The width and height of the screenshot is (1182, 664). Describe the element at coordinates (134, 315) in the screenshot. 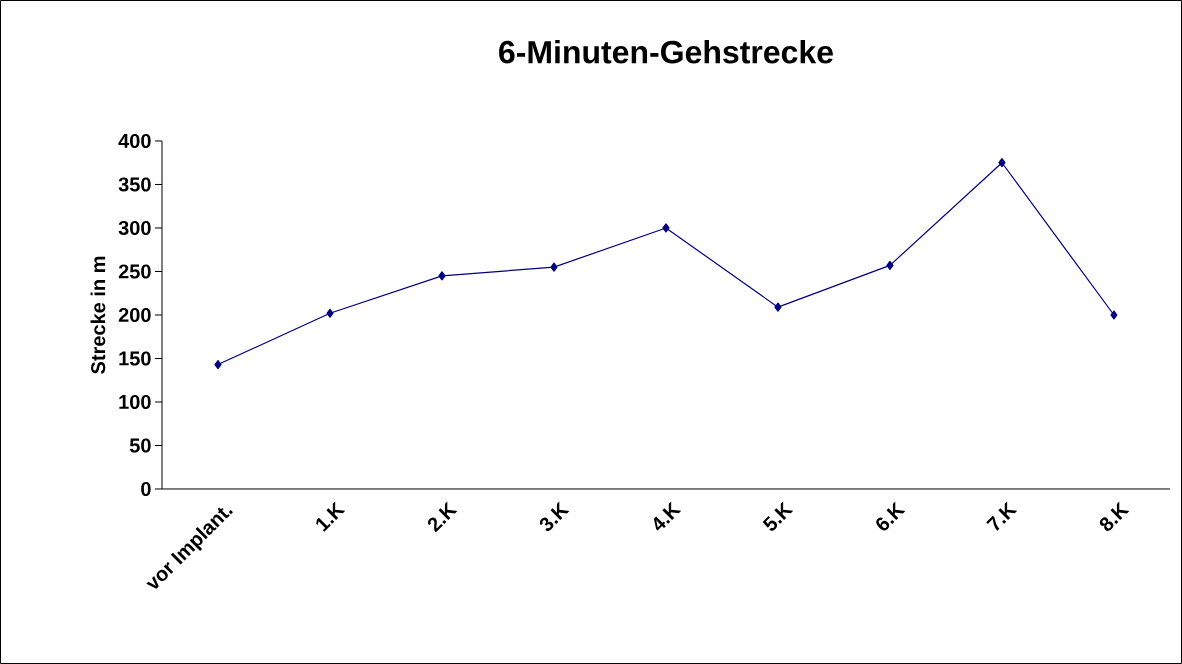

I see `y-tick-label: 200` at that location.